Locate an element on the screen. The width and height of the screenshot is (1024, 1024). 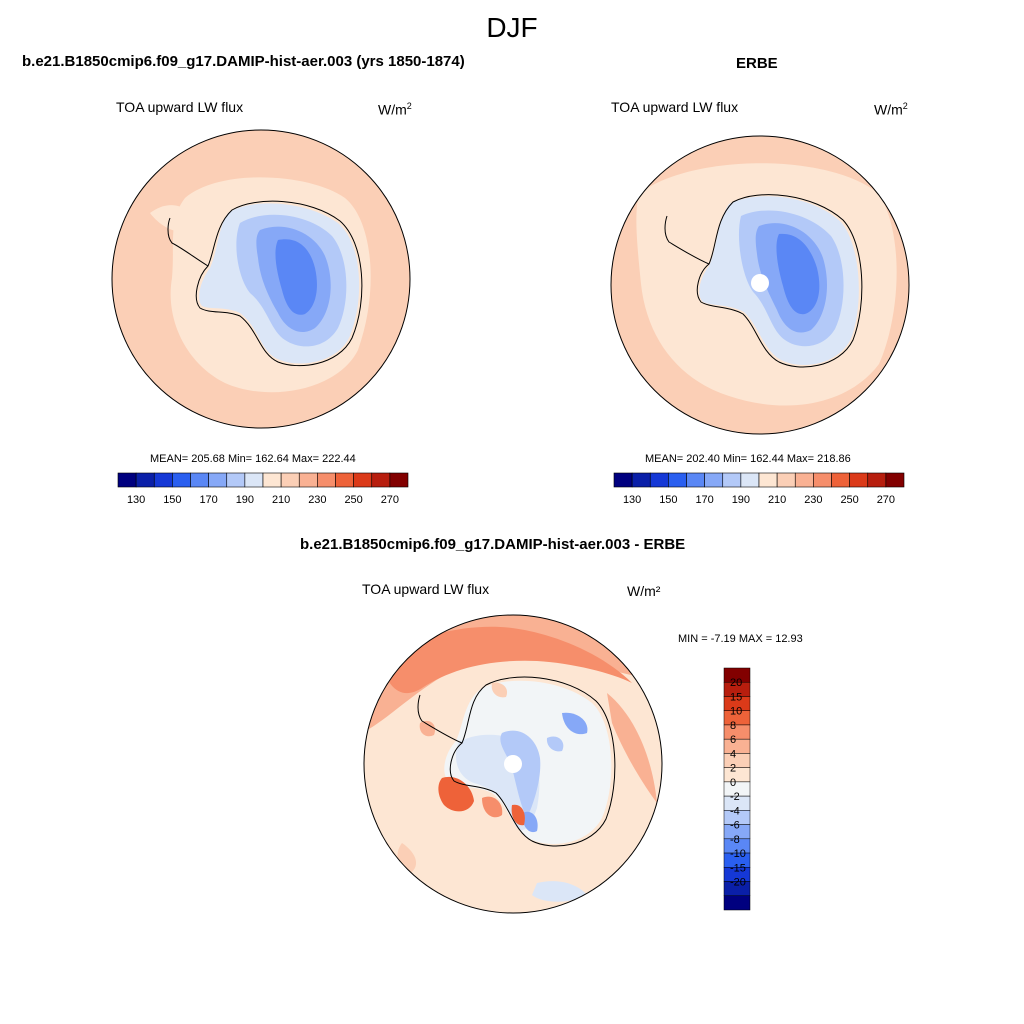
obs-missing-pole-disc is located at coordinates (760, 283).